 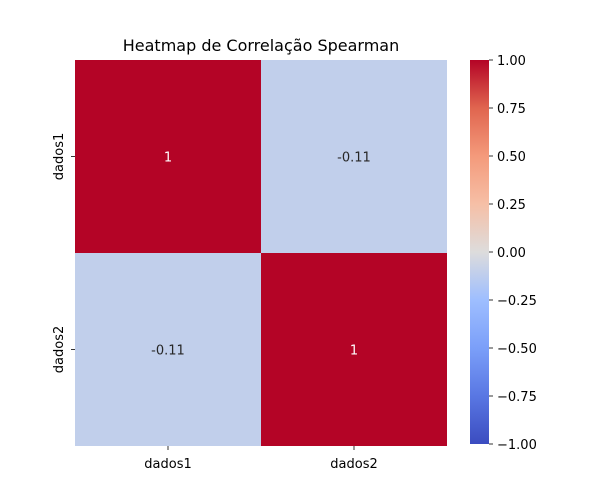 I want to click on colorbar-tick-label: −1.00, so click(x=517, y=445).